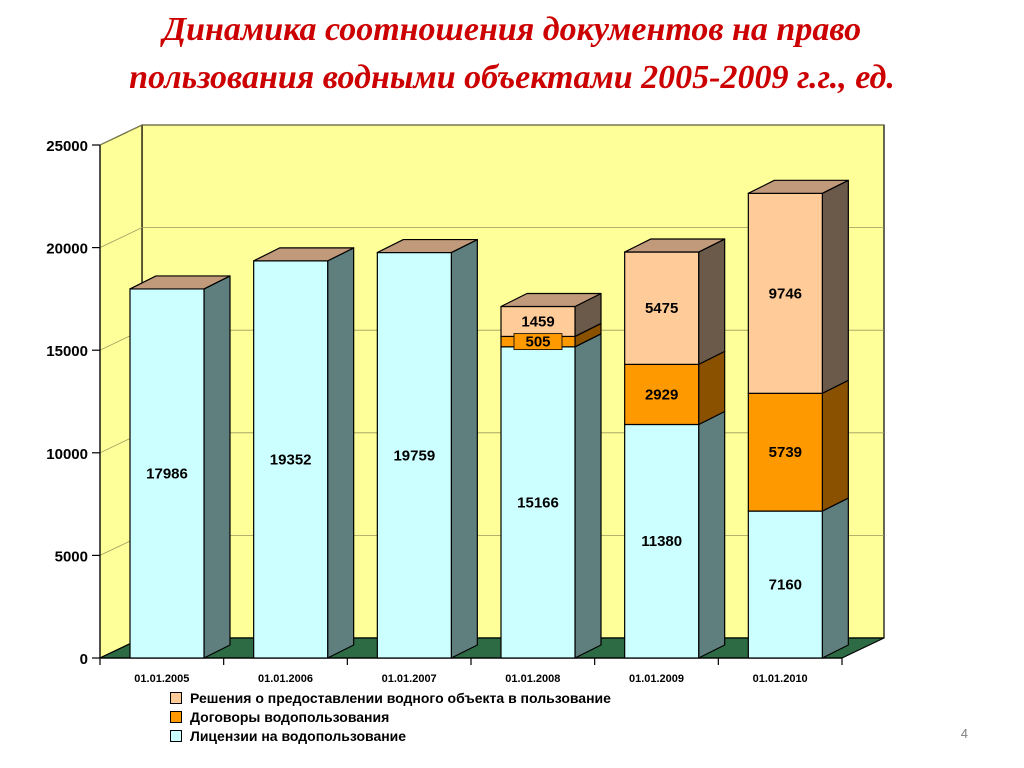  I want to click on y-tick-label: 20000, so click(67, 249).